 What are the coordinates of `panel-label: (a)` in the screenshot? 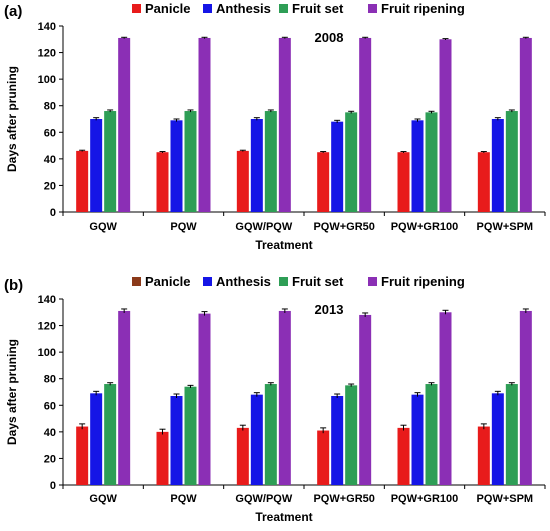 It's located at (13, 11).